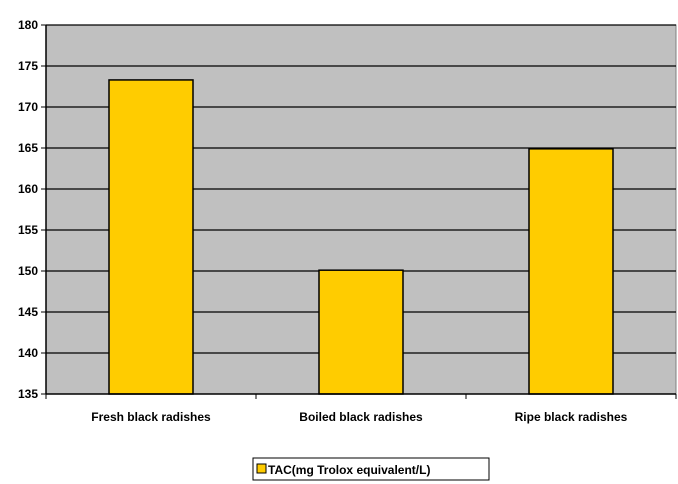 The width and height of the screenshot is (678, 484). Describe the element at coordinates (151, 417) in the screenshot. I see `x-tick-label: Fresh black radishes` at that location.